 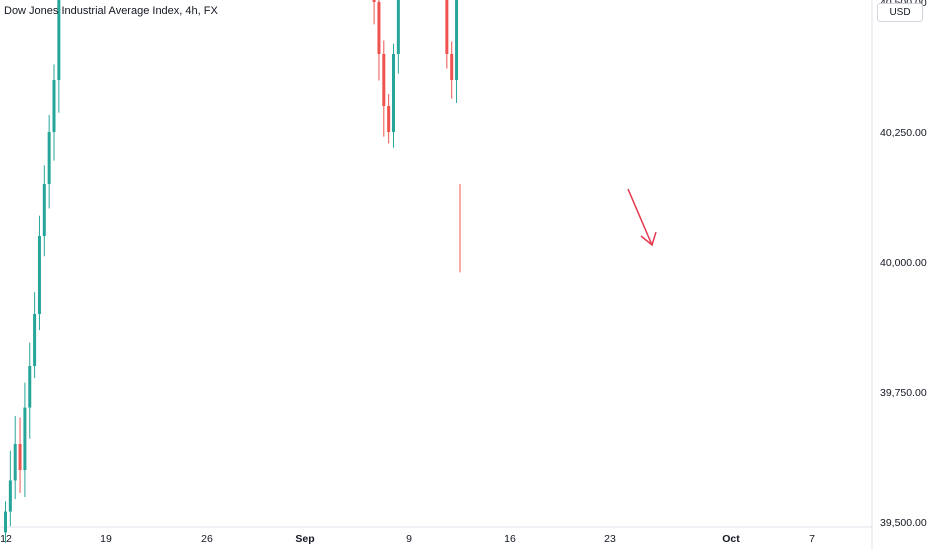 What do you see at coordinates (640, 217) in the screenshot?
I see `arrow-shaft` at bounding box center [640, 217].